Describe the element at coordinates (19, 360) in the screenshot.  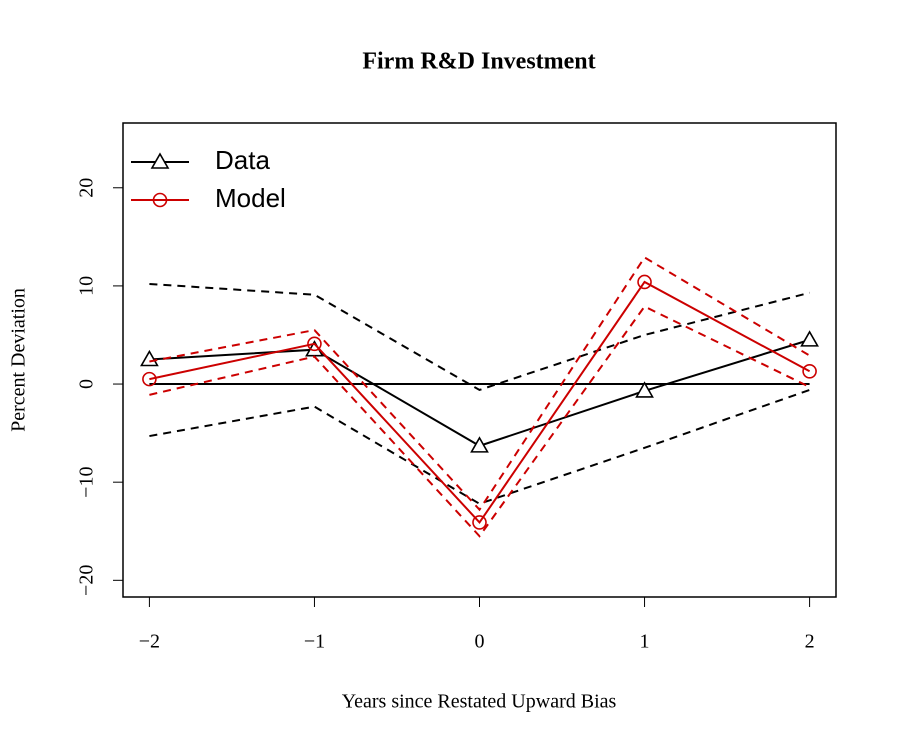
I see `y-axis-label: Percent Deviation` at that location.